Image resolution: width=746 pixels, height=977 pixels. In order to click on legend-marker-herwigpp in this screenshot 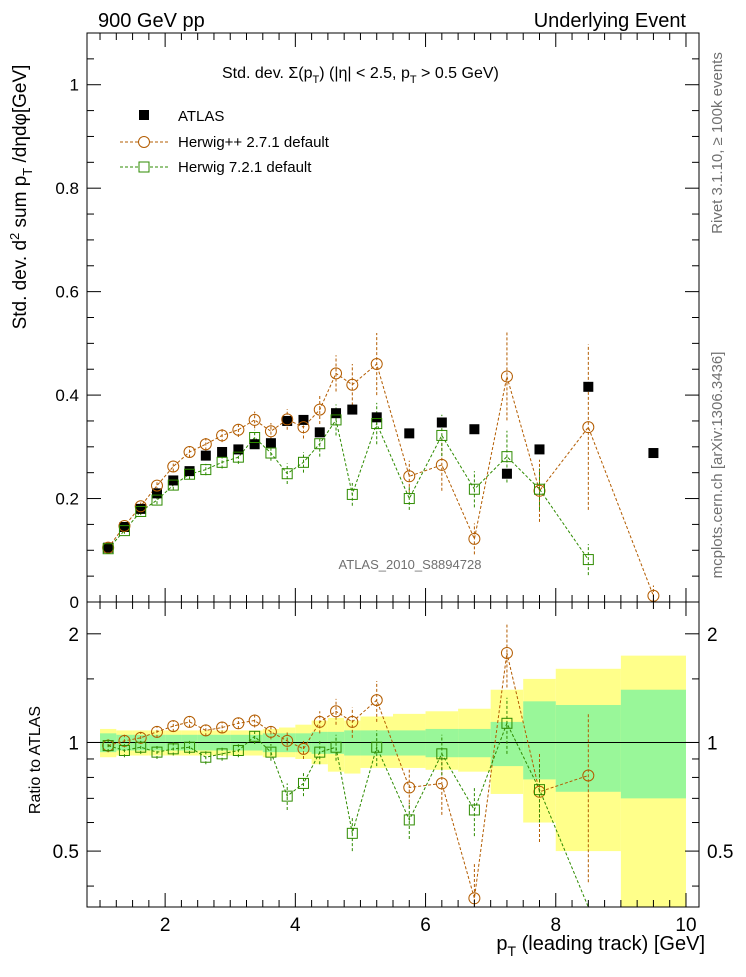, I will do `click(144, 142)`.